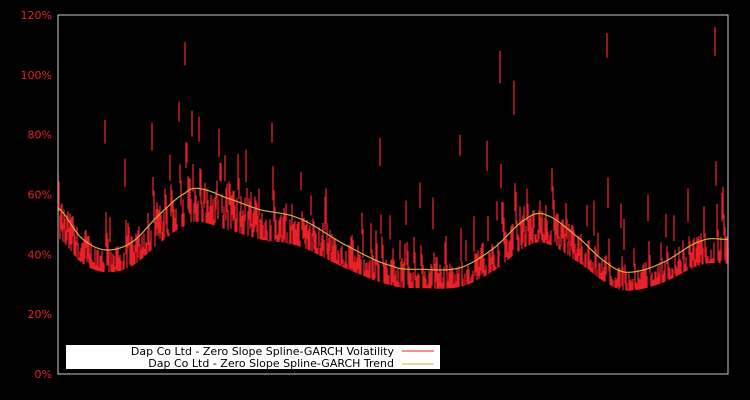 The width and height of the screenshot is (750, 400). I want to click on y-axis-ticks: 0% 20% 40% 60% 80% 100% 120%, so click(36, 195).